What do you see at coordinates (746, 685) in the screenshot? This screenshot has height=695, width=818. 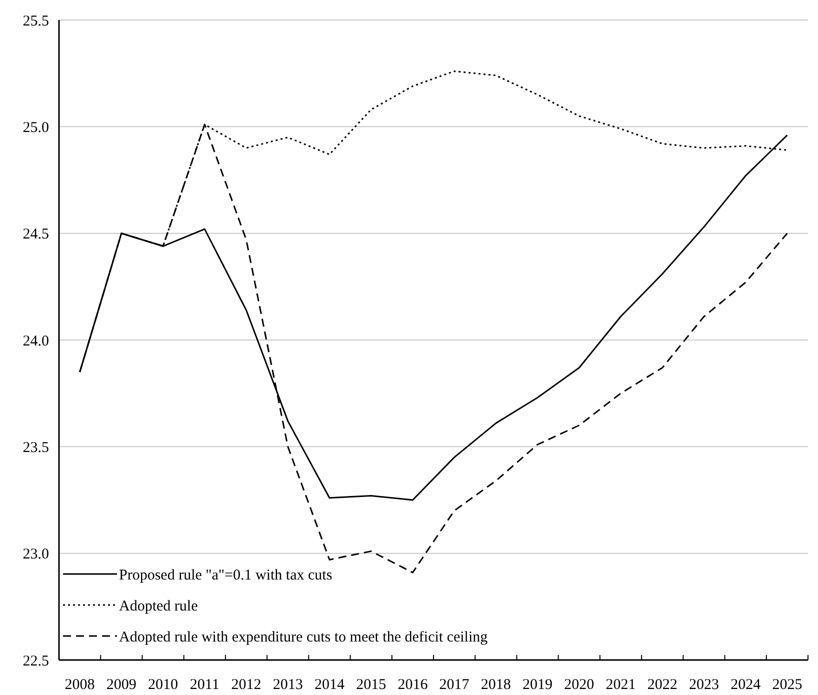 I see `x-tick-label: 2024` at bounding box center [746, 685].